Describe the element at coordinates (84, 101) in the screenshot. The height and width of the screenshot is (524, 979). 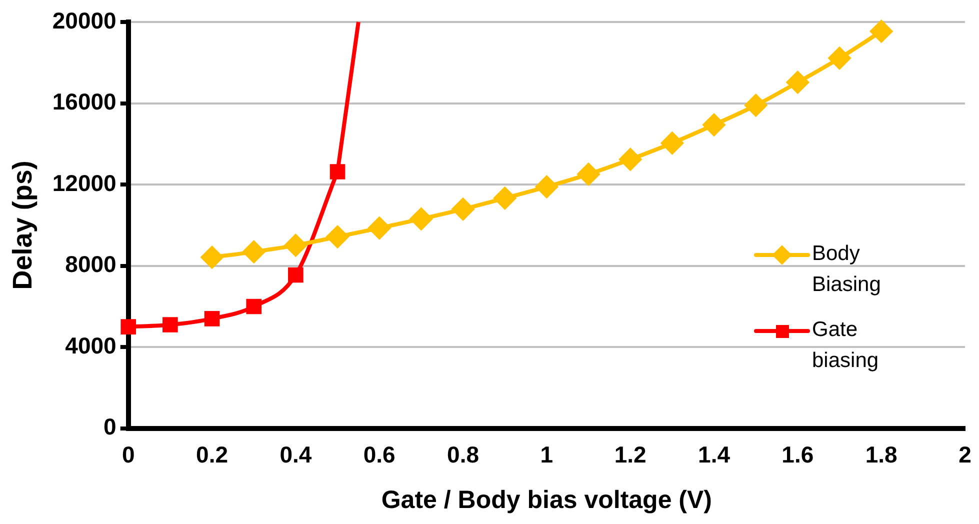
I see `y-tick-label: 16000` at that location.